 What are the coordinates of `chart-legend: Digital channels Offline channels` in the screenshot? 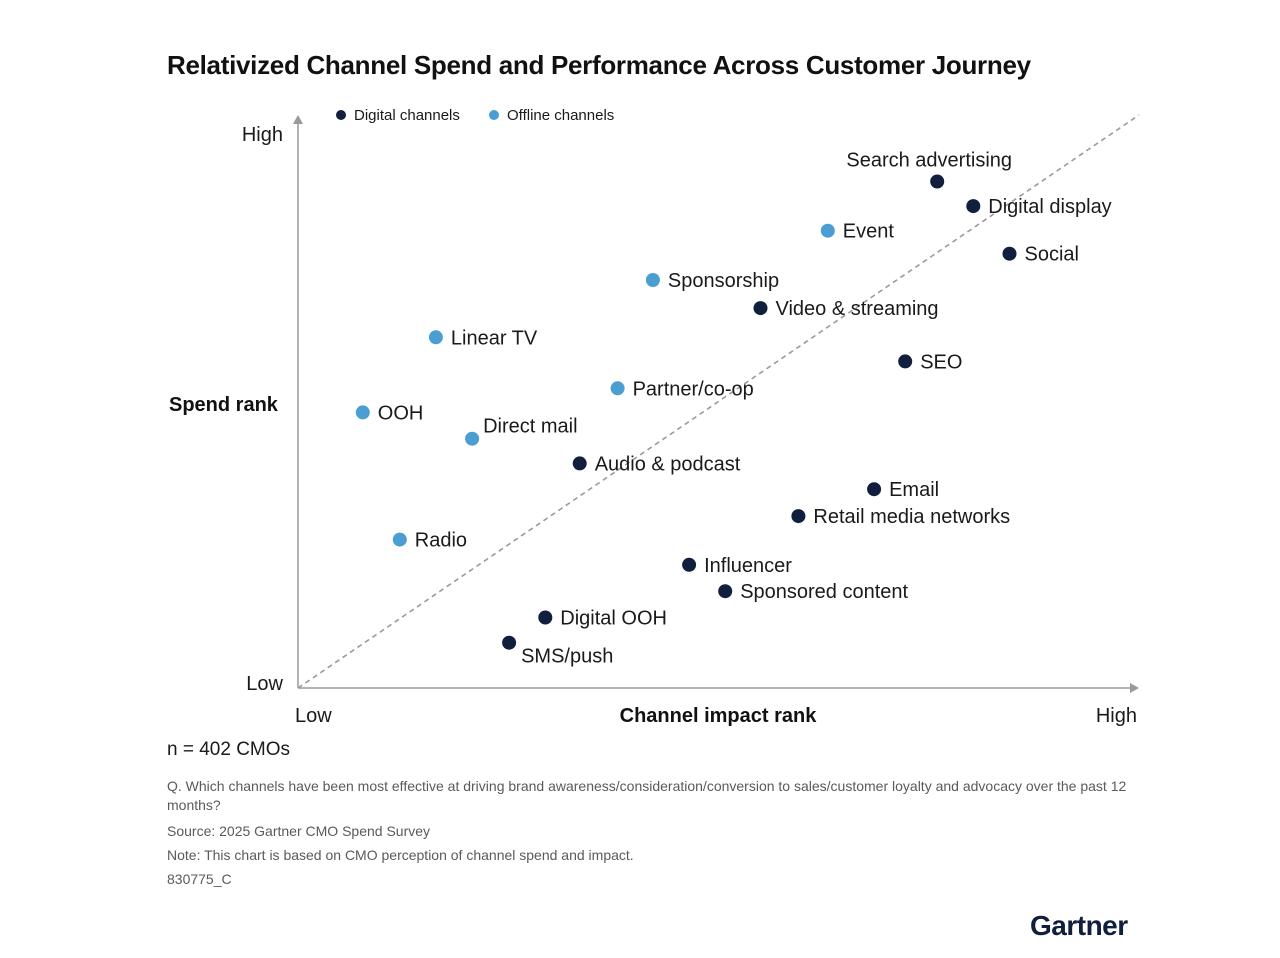 It's located at (475, 115).